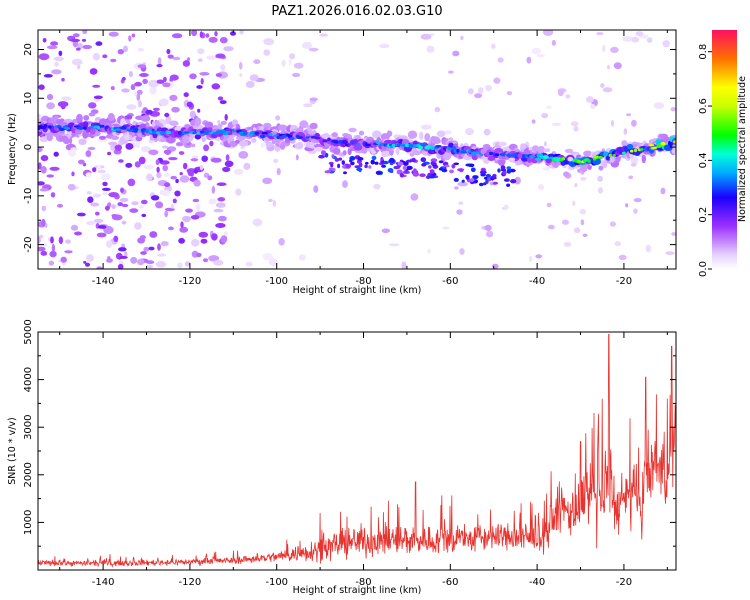 This screenshot has height=600, width=750. I want to click on colorbar-axis: 0.0 0.2 0.4 0.6 0.8, so click(705, 160).